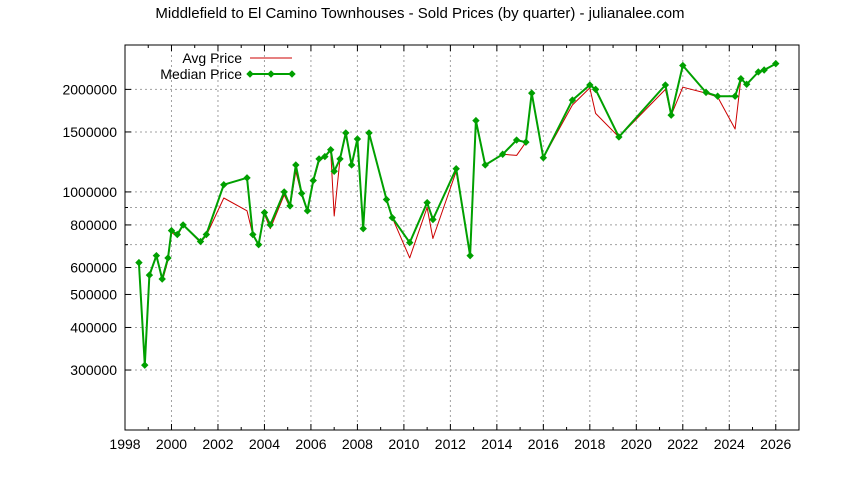 The height and width of the screenshot is (480, 844). I want to click on x-tick-label: 2018, so click(589, 444).